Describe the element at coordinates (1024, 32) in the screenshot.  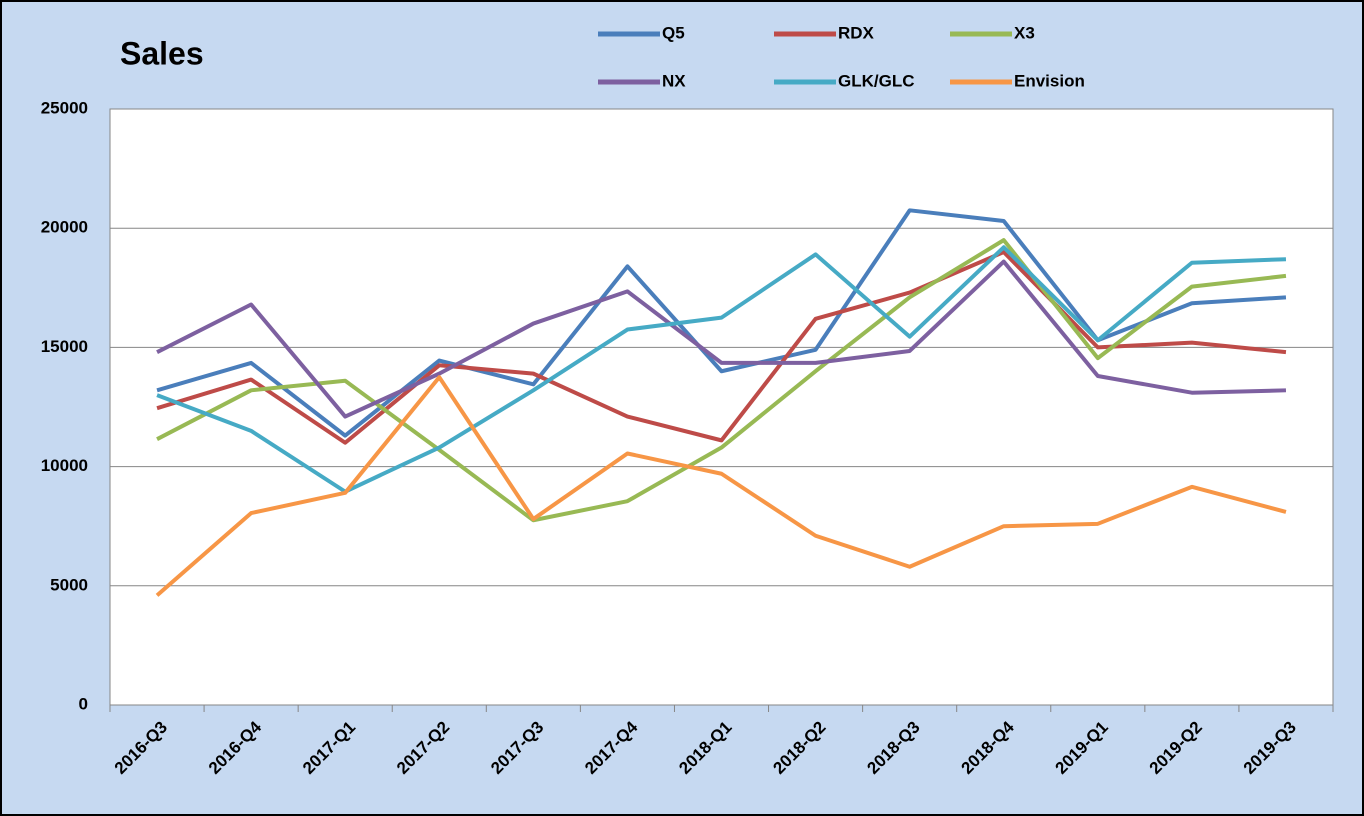
I see `legend-label: X3` at that location.